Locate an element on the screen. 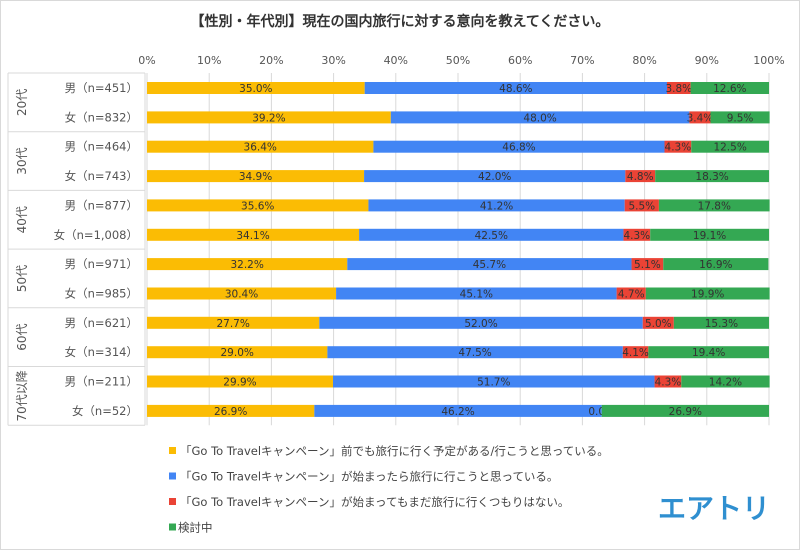 This screenshot has width=800, height=550. data-label: 46.8% is located at coordinates (518, 148).